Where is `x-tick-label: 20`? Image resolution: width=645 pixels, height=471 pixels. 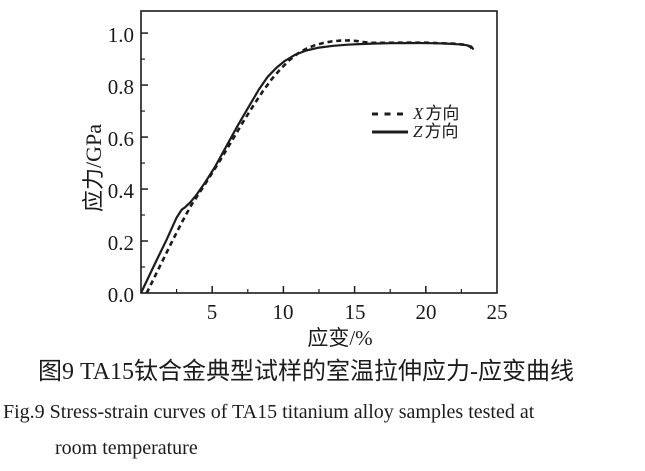 x-tick-label: 20 is located at coordinates (426, 312).